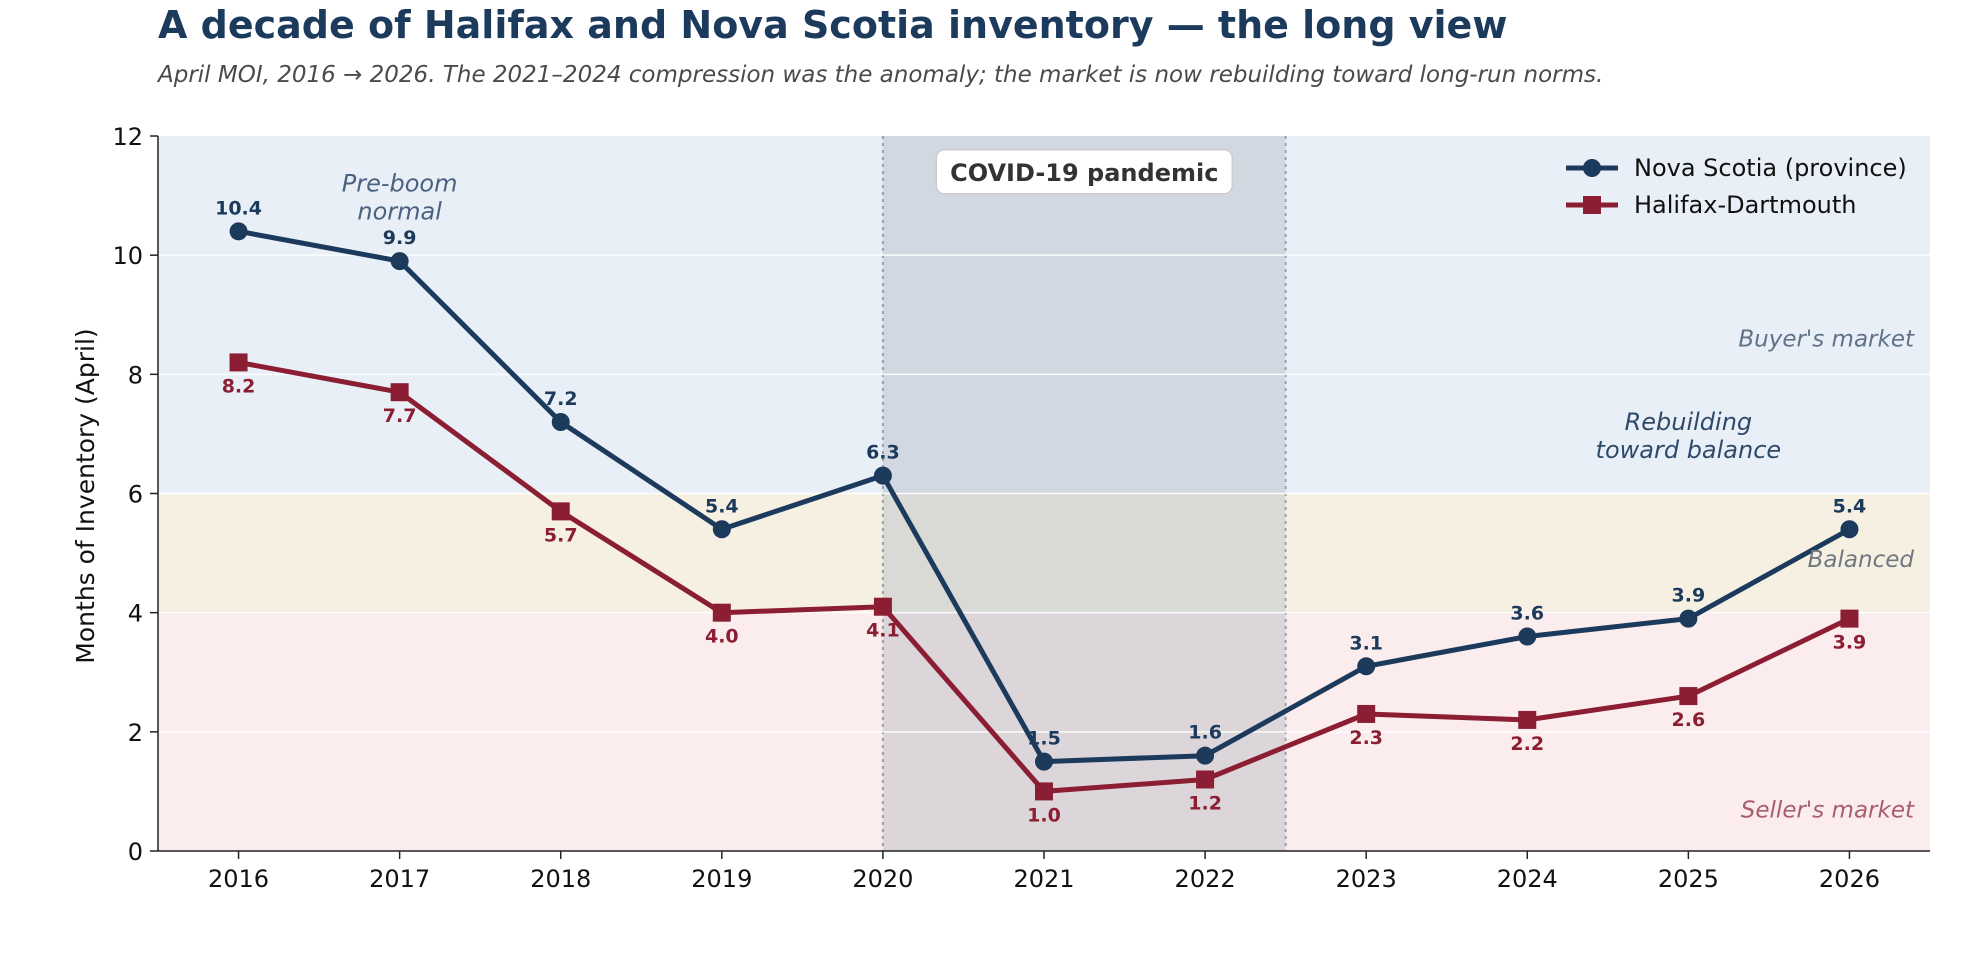  Describe the element at coordinates (135, 733) in the screenshot. I see `y-tick-label: 2` at that location.